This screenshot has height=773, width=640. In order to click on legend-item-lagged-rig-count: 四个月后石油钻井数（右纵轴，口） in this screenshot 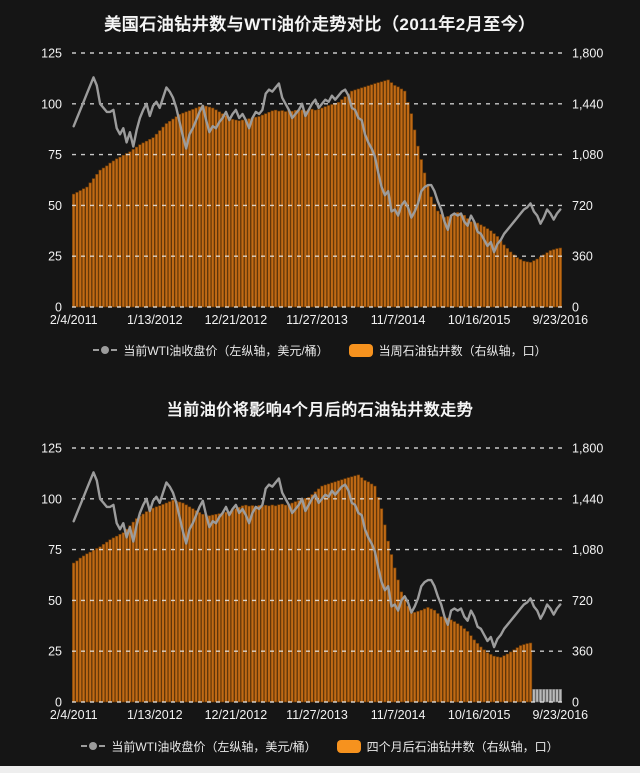, I will do `click(447, 746)`.